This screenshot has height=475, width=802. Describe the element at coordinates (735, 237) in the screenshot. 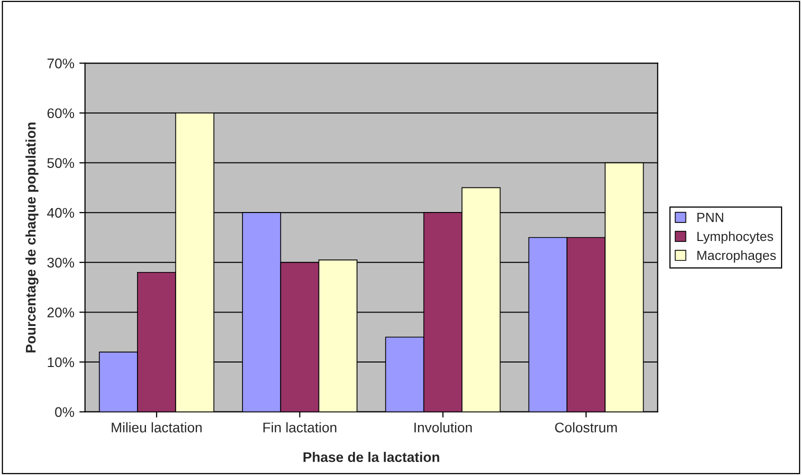

I see `legend-label: Lymphocytes` at that location.